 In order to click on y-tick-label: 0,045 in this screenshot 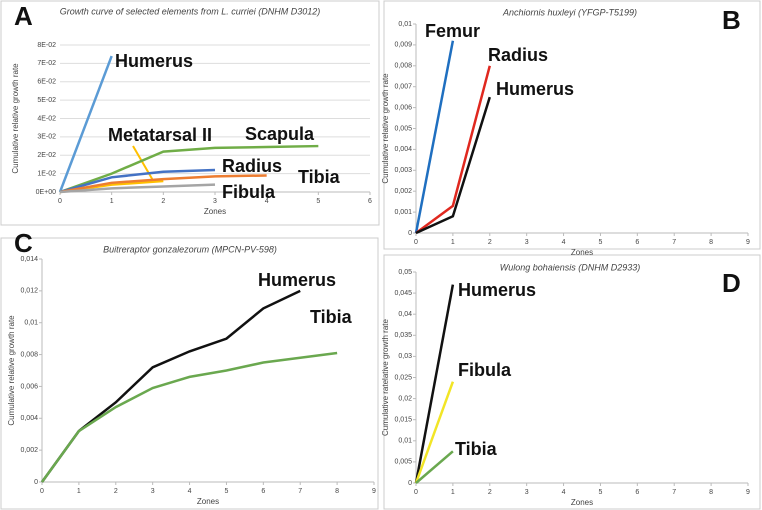, I will do `click(403, 293)`.